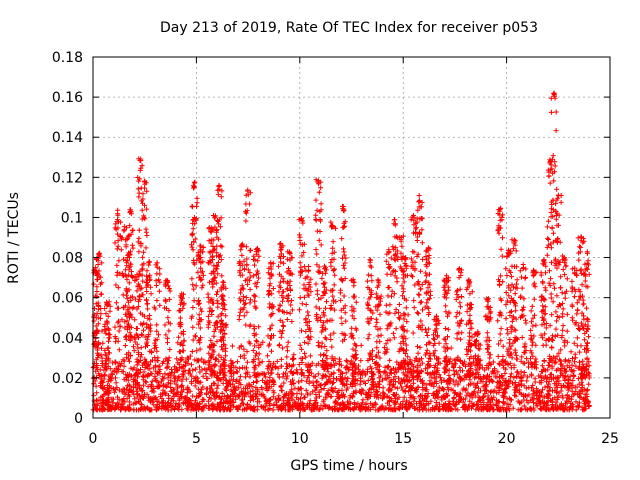 The height and width of the screenshot is (480, 640). Describe the element at coordinates (67, 339) in the screenshot. I see `y-tick-label: 0.04` at that location.